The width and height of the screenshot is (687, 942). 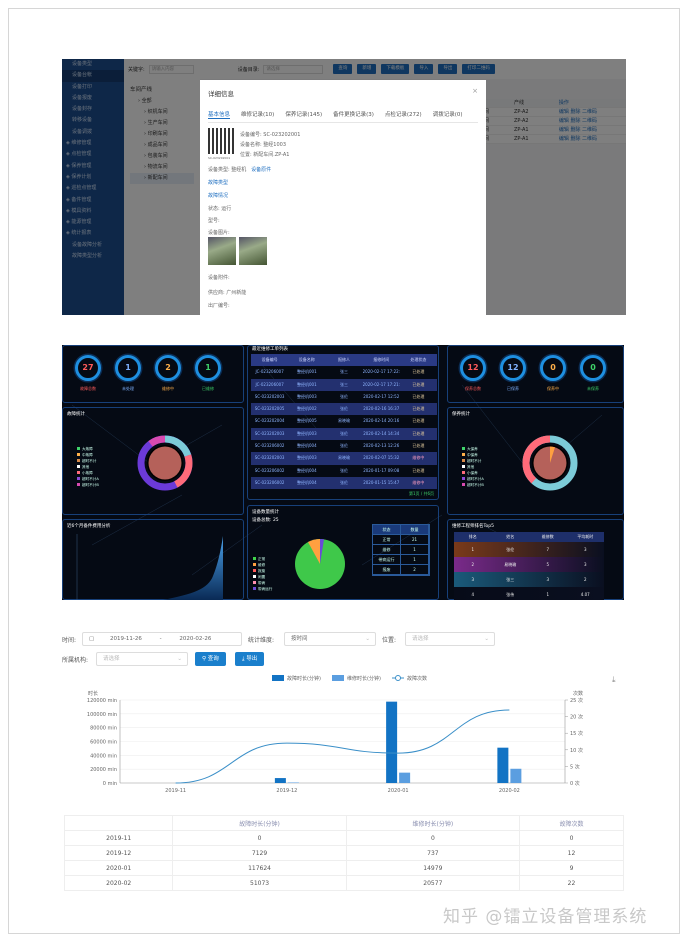 I want to click on table-row: SC-023202003 整经机003 张伦 2020-02-14 14:34 已处理, so click(x=344, y=434).